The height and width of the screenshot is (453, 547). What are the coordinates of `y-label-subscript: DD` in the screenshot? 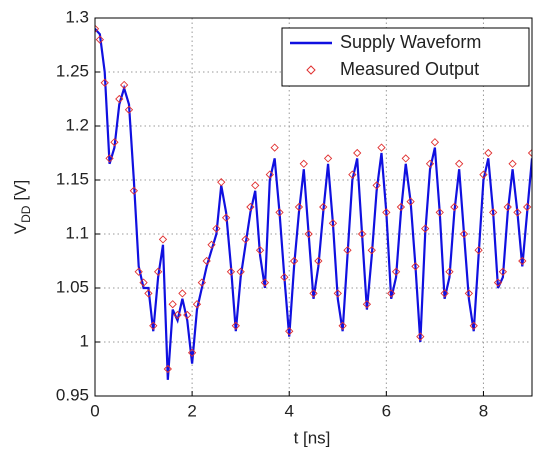 It's located at (26, 214).